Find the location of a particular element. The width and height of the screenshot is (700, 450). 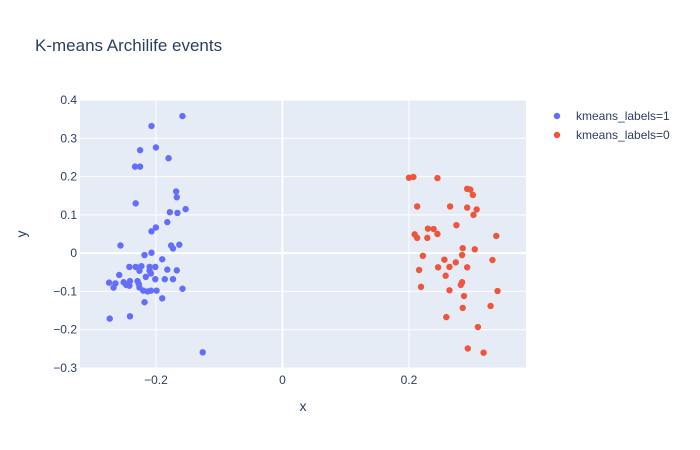

x-tick-label: 0 is located at coordinates (282, 380).